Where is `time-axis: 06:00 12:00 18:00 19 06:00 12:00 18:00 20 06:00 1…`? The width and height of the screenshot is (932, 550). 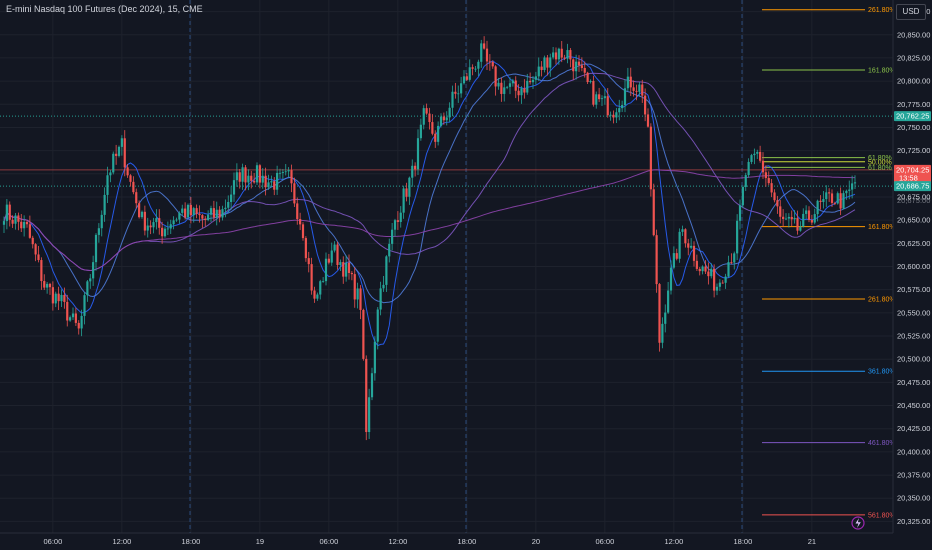 time-axis: 06:00 12:00 18:00 19 06:00 12:00 18:00 20 06:00 1… is located at coordinates (466, 541).